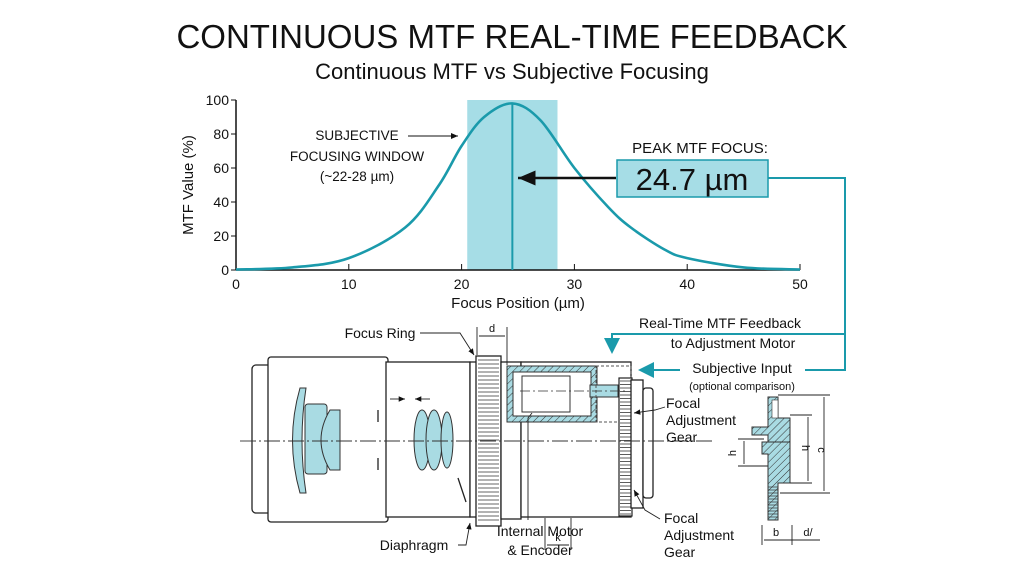 The height and width of the screenshot is (572, 1024). What do you see at coordinates (687, 284) in the screenshot?
I see `x-tick-label: 40` at bounding box center [687, 284].